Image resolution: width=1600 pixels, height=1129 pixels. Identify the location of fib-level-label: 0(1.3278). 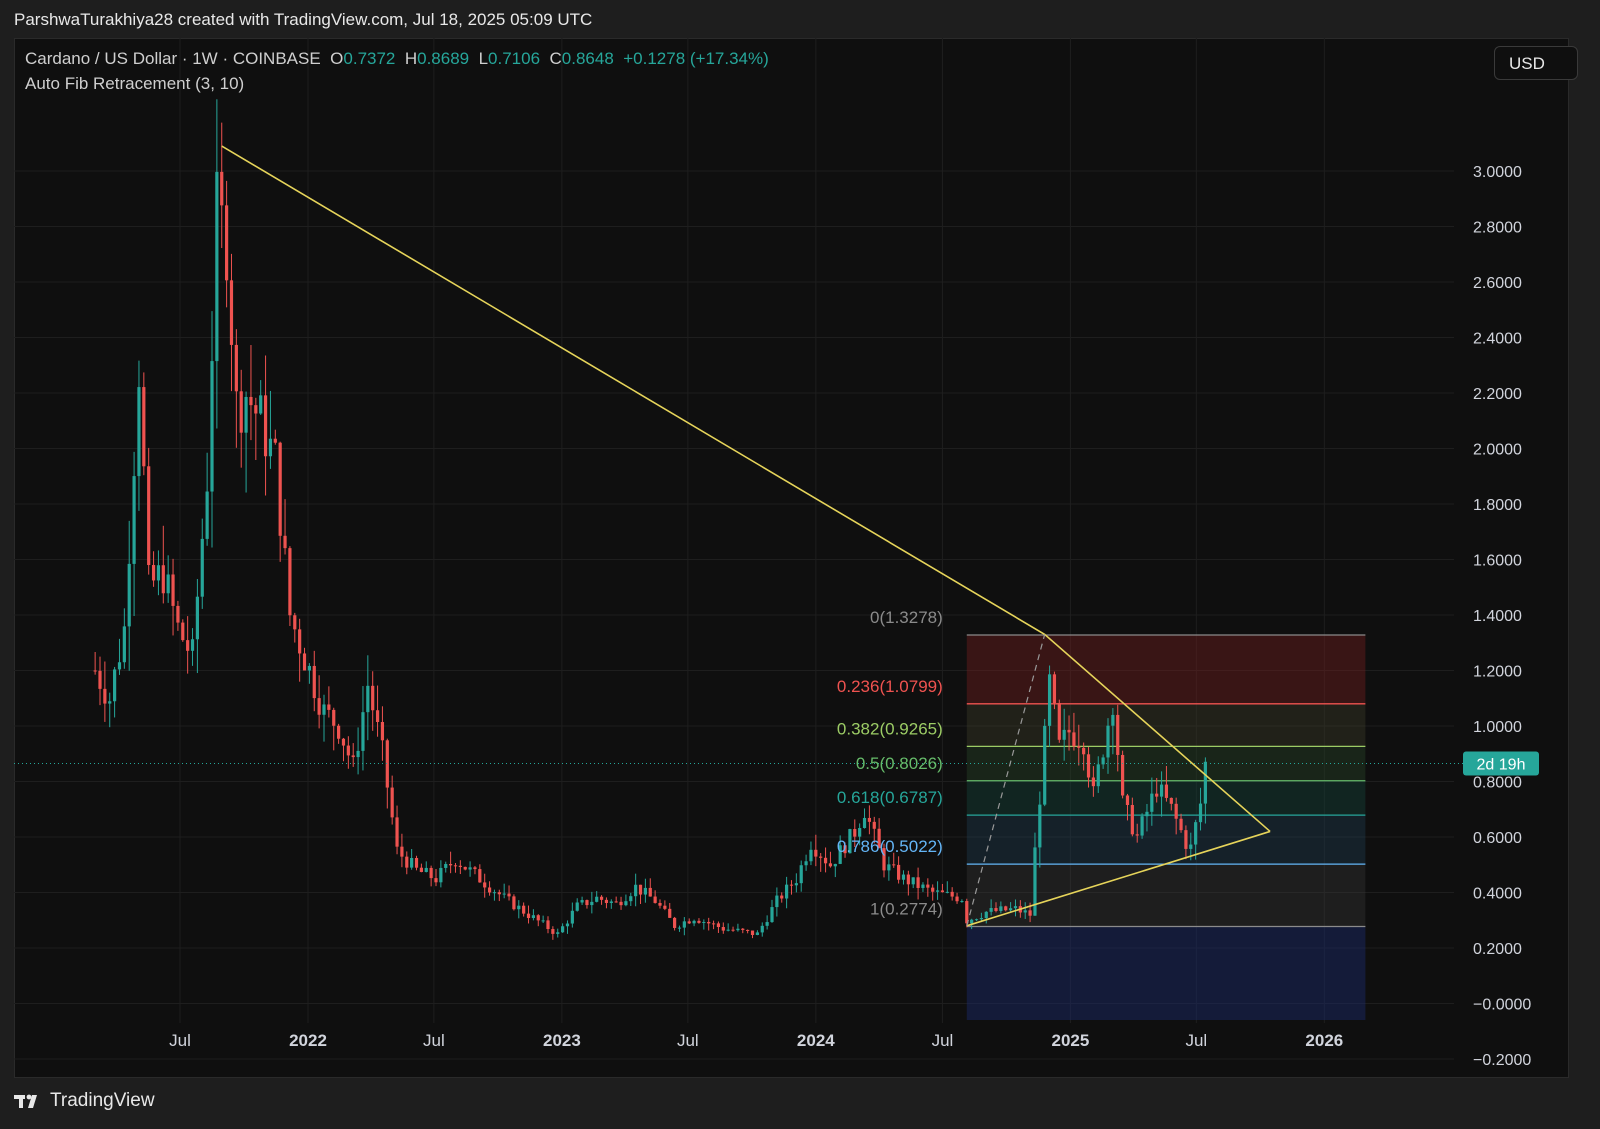
(906, 617).